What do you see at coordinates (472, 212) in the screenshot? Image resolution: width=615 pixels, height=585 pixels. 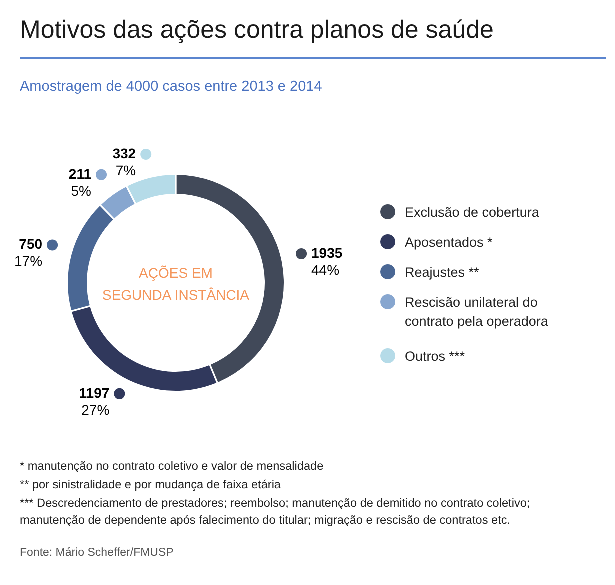 I see `legend-label: Exclusão de cobertura` at bounding box center [472, 212].